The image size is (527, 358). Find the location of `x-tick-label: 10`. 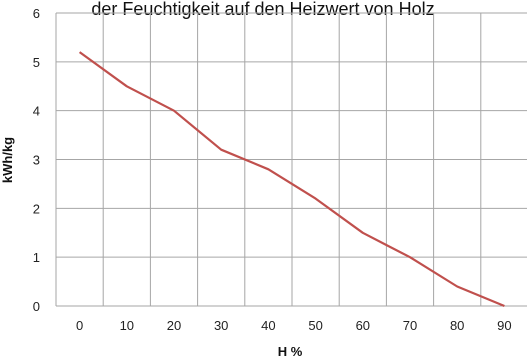

x-tick-label: 10 is located at coordinates (127, 325).